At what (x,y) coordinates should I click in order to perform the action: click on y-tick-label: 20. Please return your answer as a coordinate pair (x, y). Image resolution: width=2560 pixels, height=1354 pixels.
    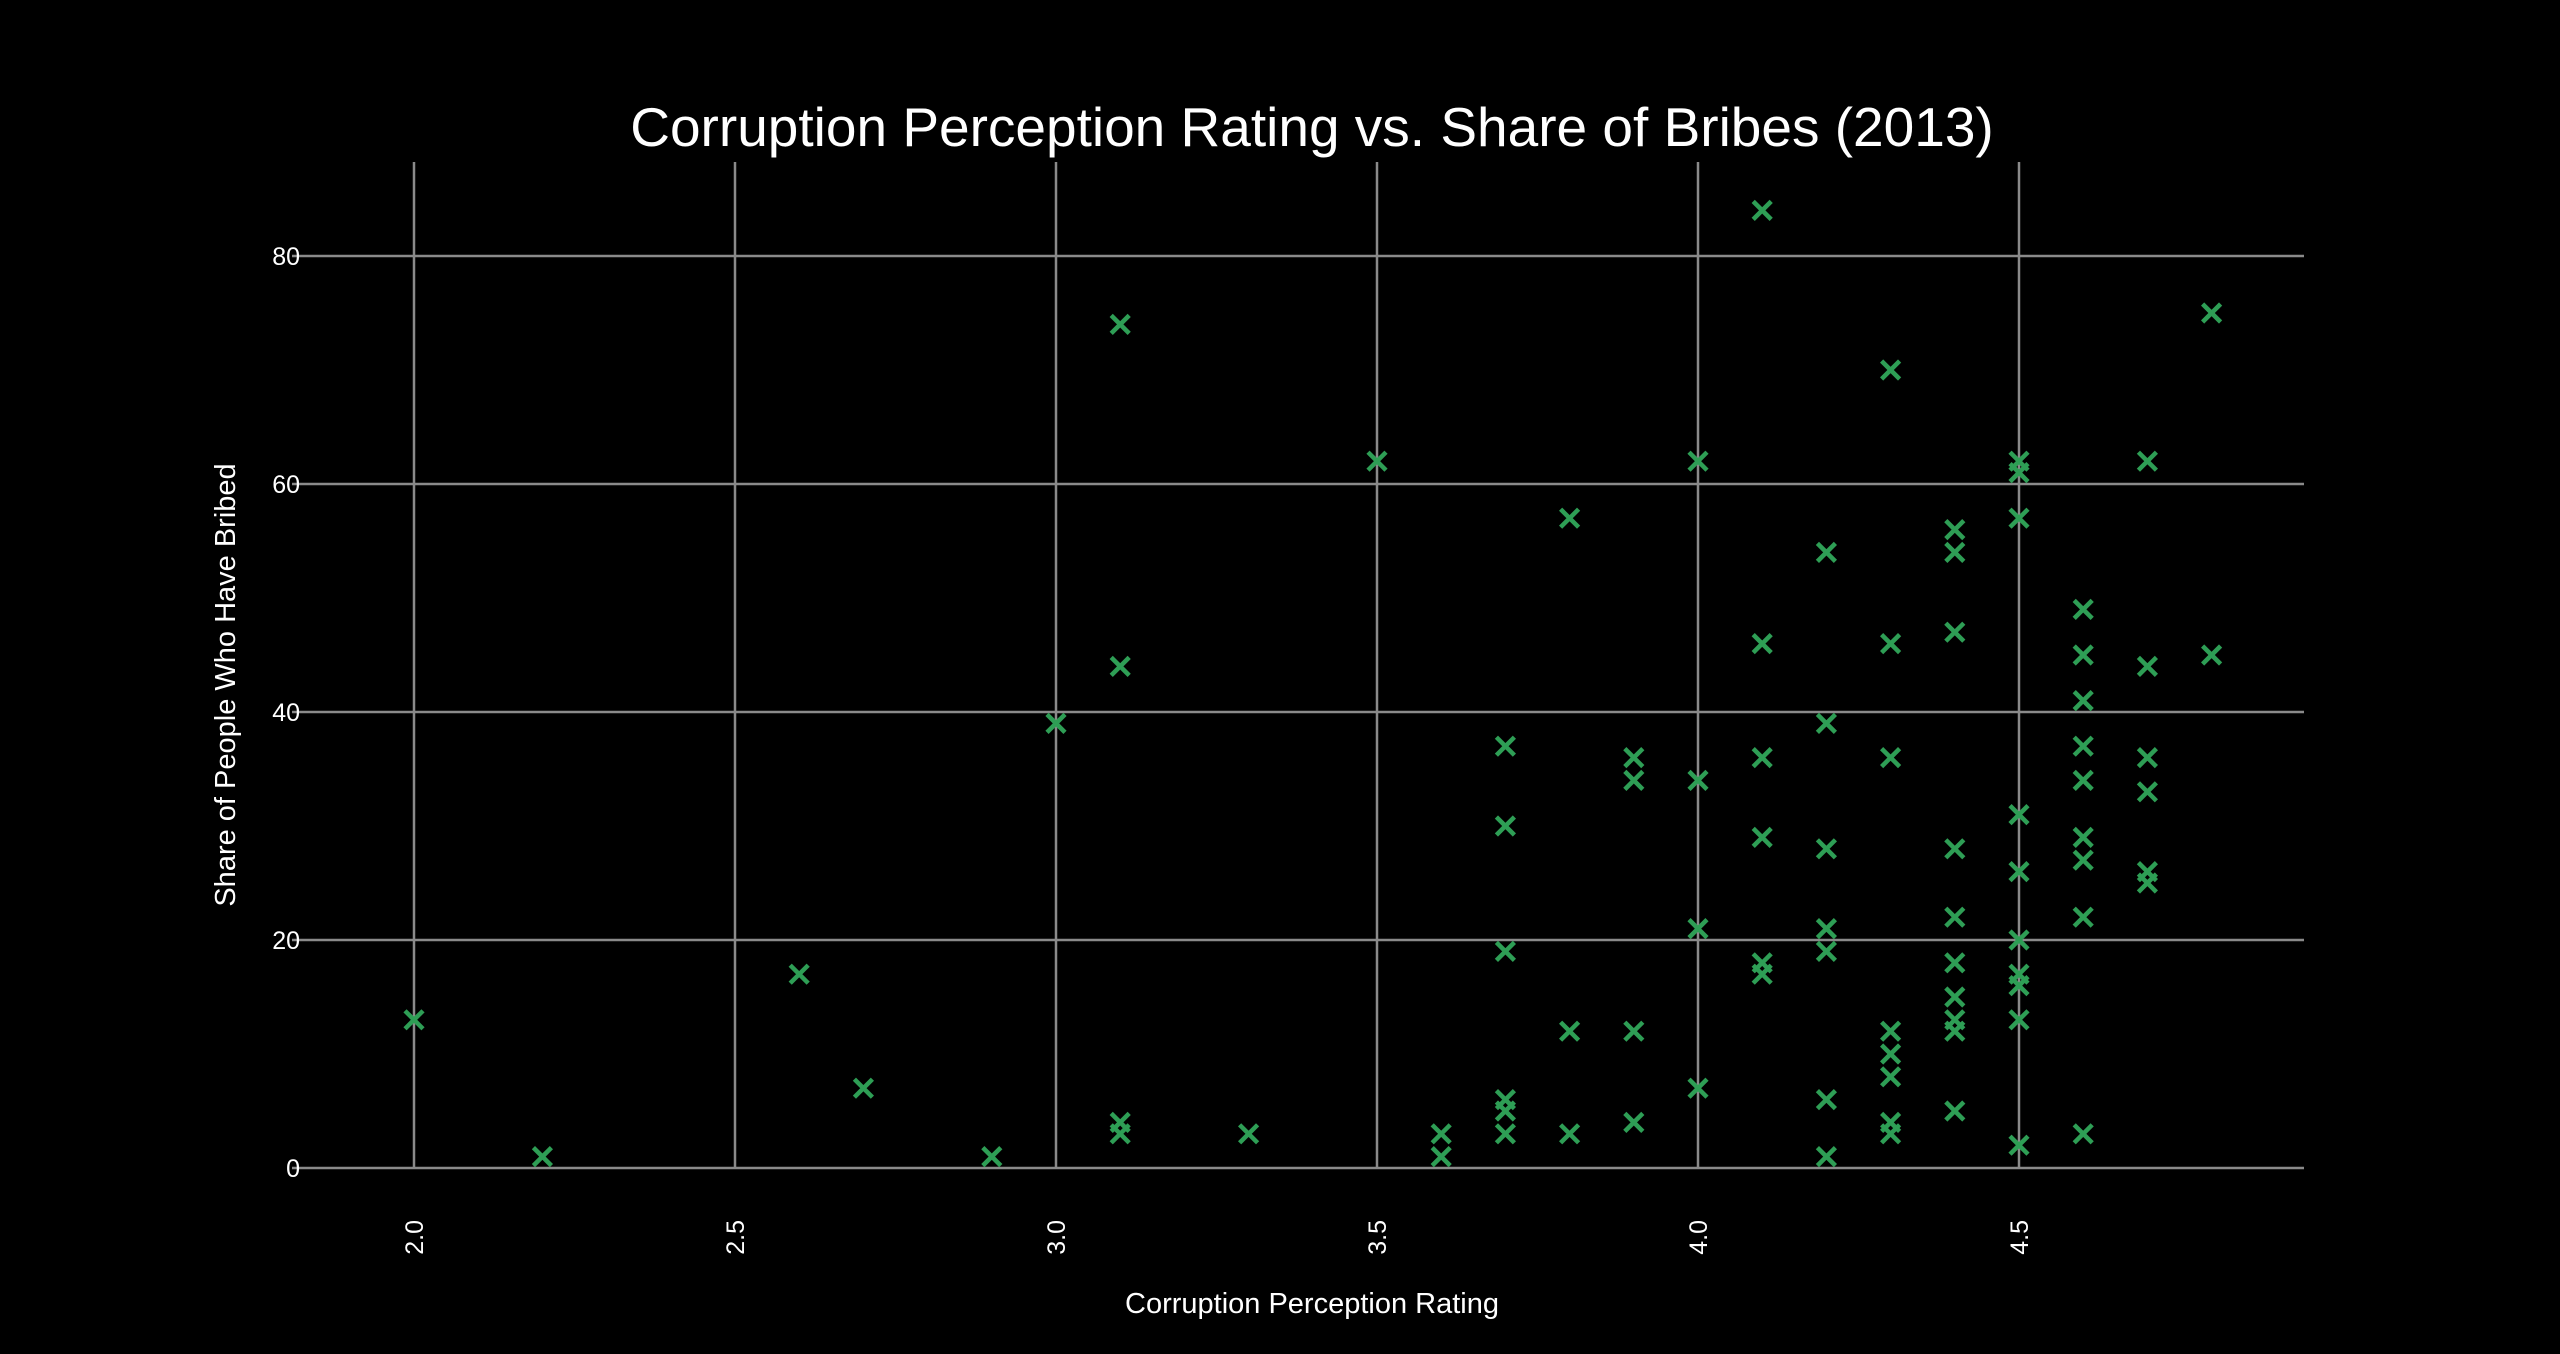
    Looking at the image, I should click on (286, 941).